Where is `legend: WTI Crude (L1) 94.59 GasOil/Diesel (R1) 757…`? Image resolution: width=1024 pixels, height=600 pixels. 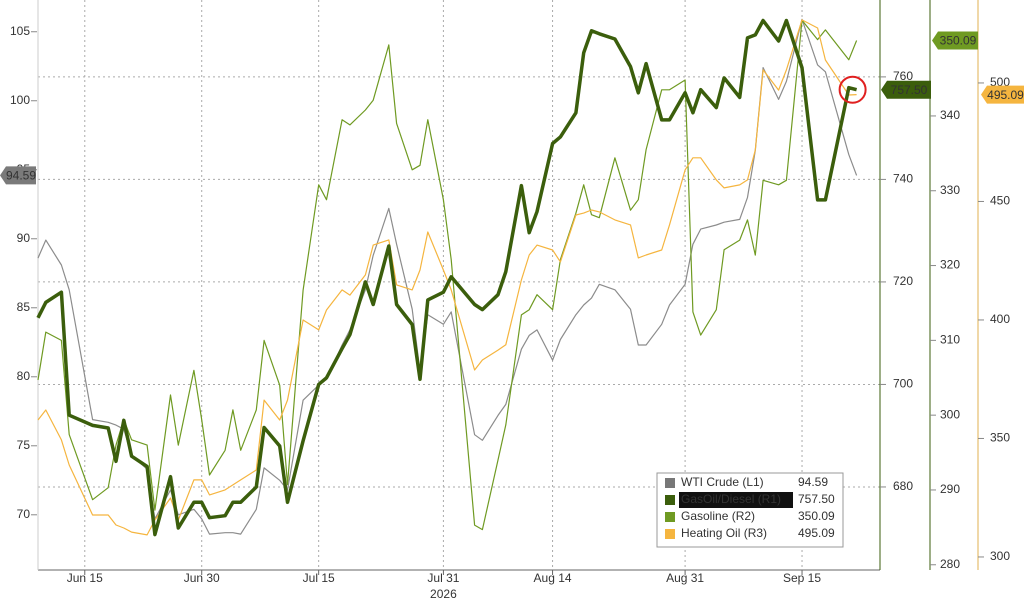 legend: WTI Crude (L1) 94.59 GasOil/Diesel (R1) 757… is located at coordinates (750, 510).